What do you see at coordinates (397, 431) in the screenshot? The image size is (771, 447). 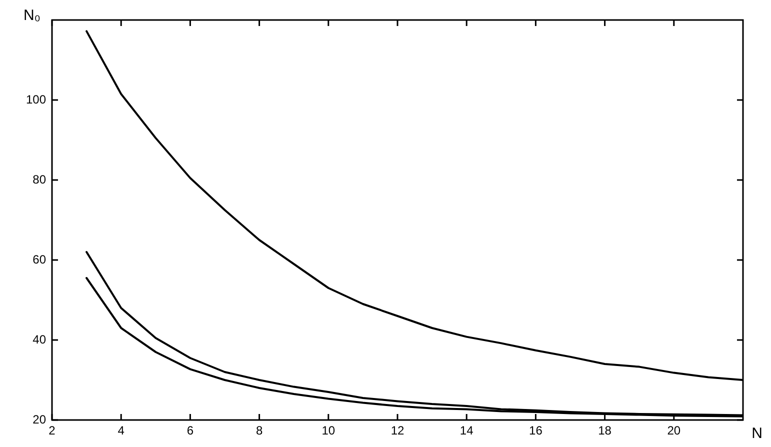 I see `x-tick-label: 12` at bounding box center [397, 431].